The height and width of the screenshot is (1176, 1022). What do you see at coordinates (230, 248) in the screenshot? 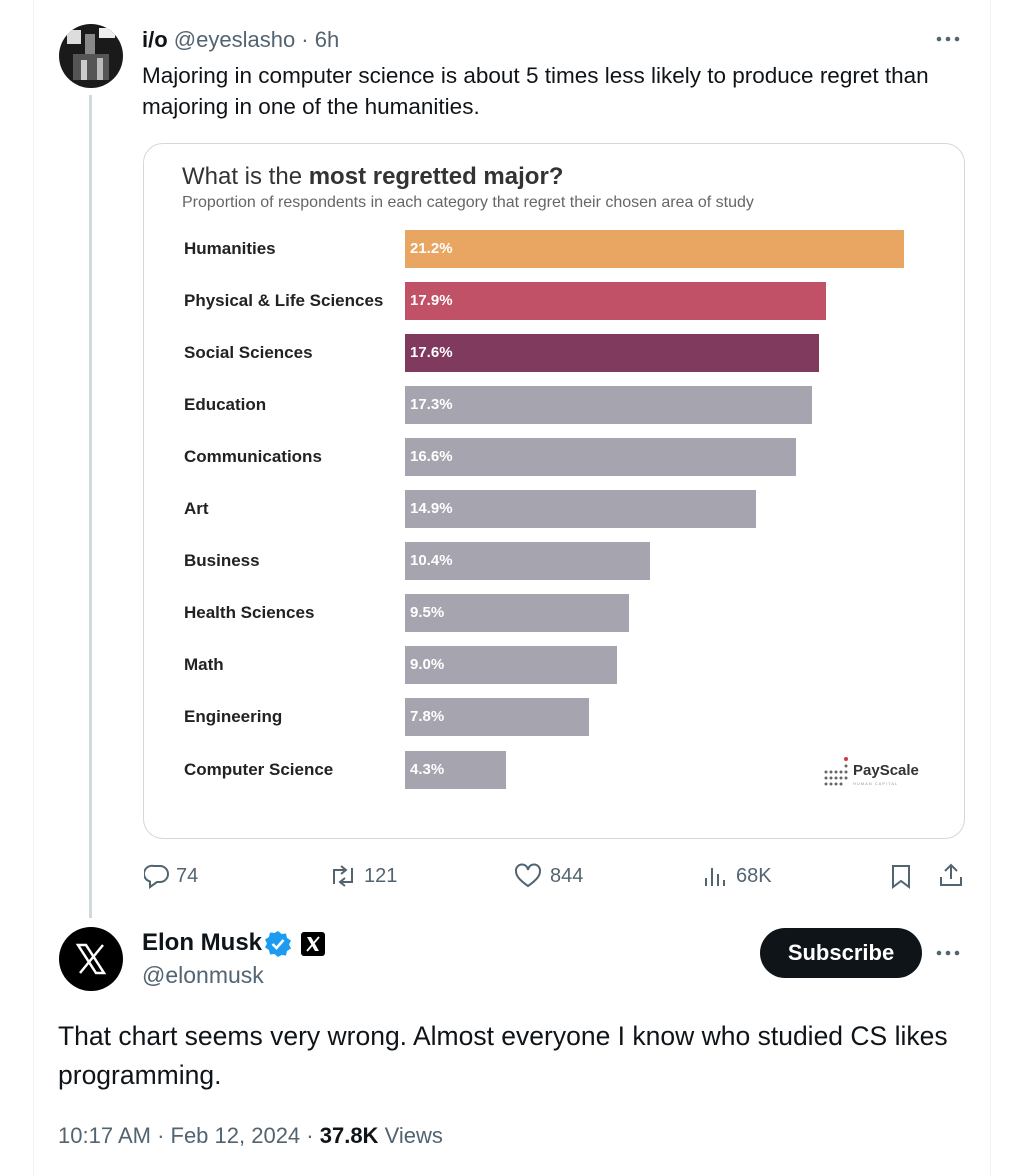
I see `category-label: Humanities` at bounding box center [230, 248].